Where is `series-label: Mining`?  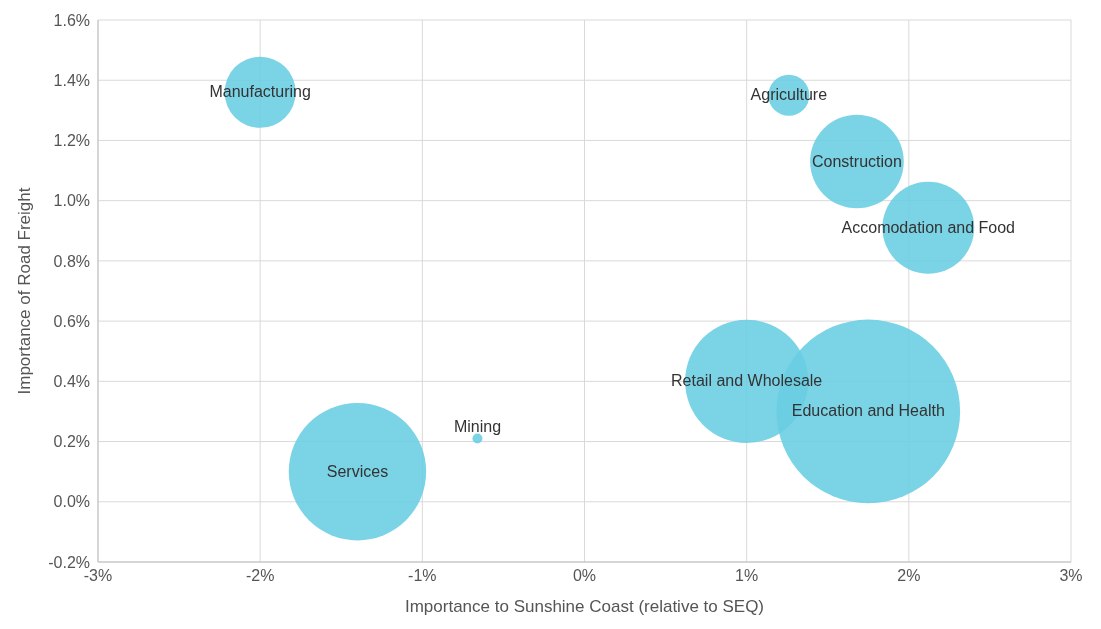
series-label: Mining is located at coordinates (477, 426).